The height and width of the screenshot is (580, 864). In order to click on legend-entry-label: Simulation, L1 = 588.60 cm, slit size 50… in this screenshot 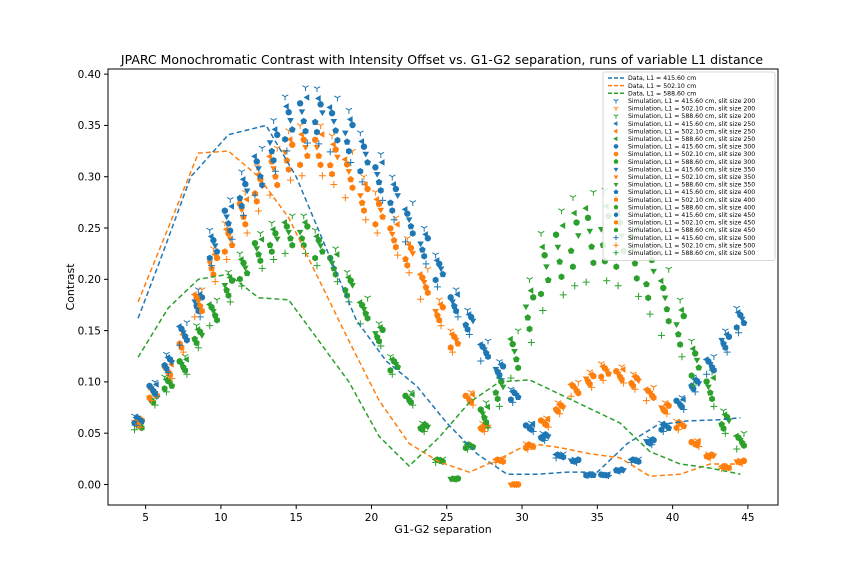, I will do `click(691, 253)`.